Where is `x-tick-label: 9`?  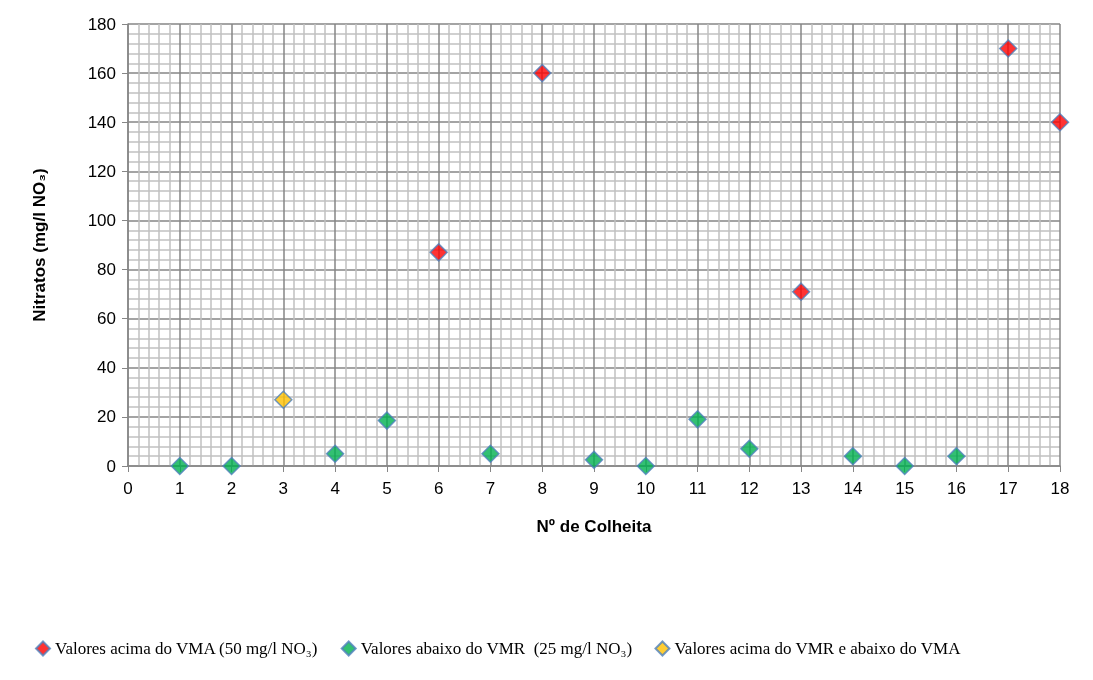 x-tick-label: 9 is located at coordinates (594, 488).